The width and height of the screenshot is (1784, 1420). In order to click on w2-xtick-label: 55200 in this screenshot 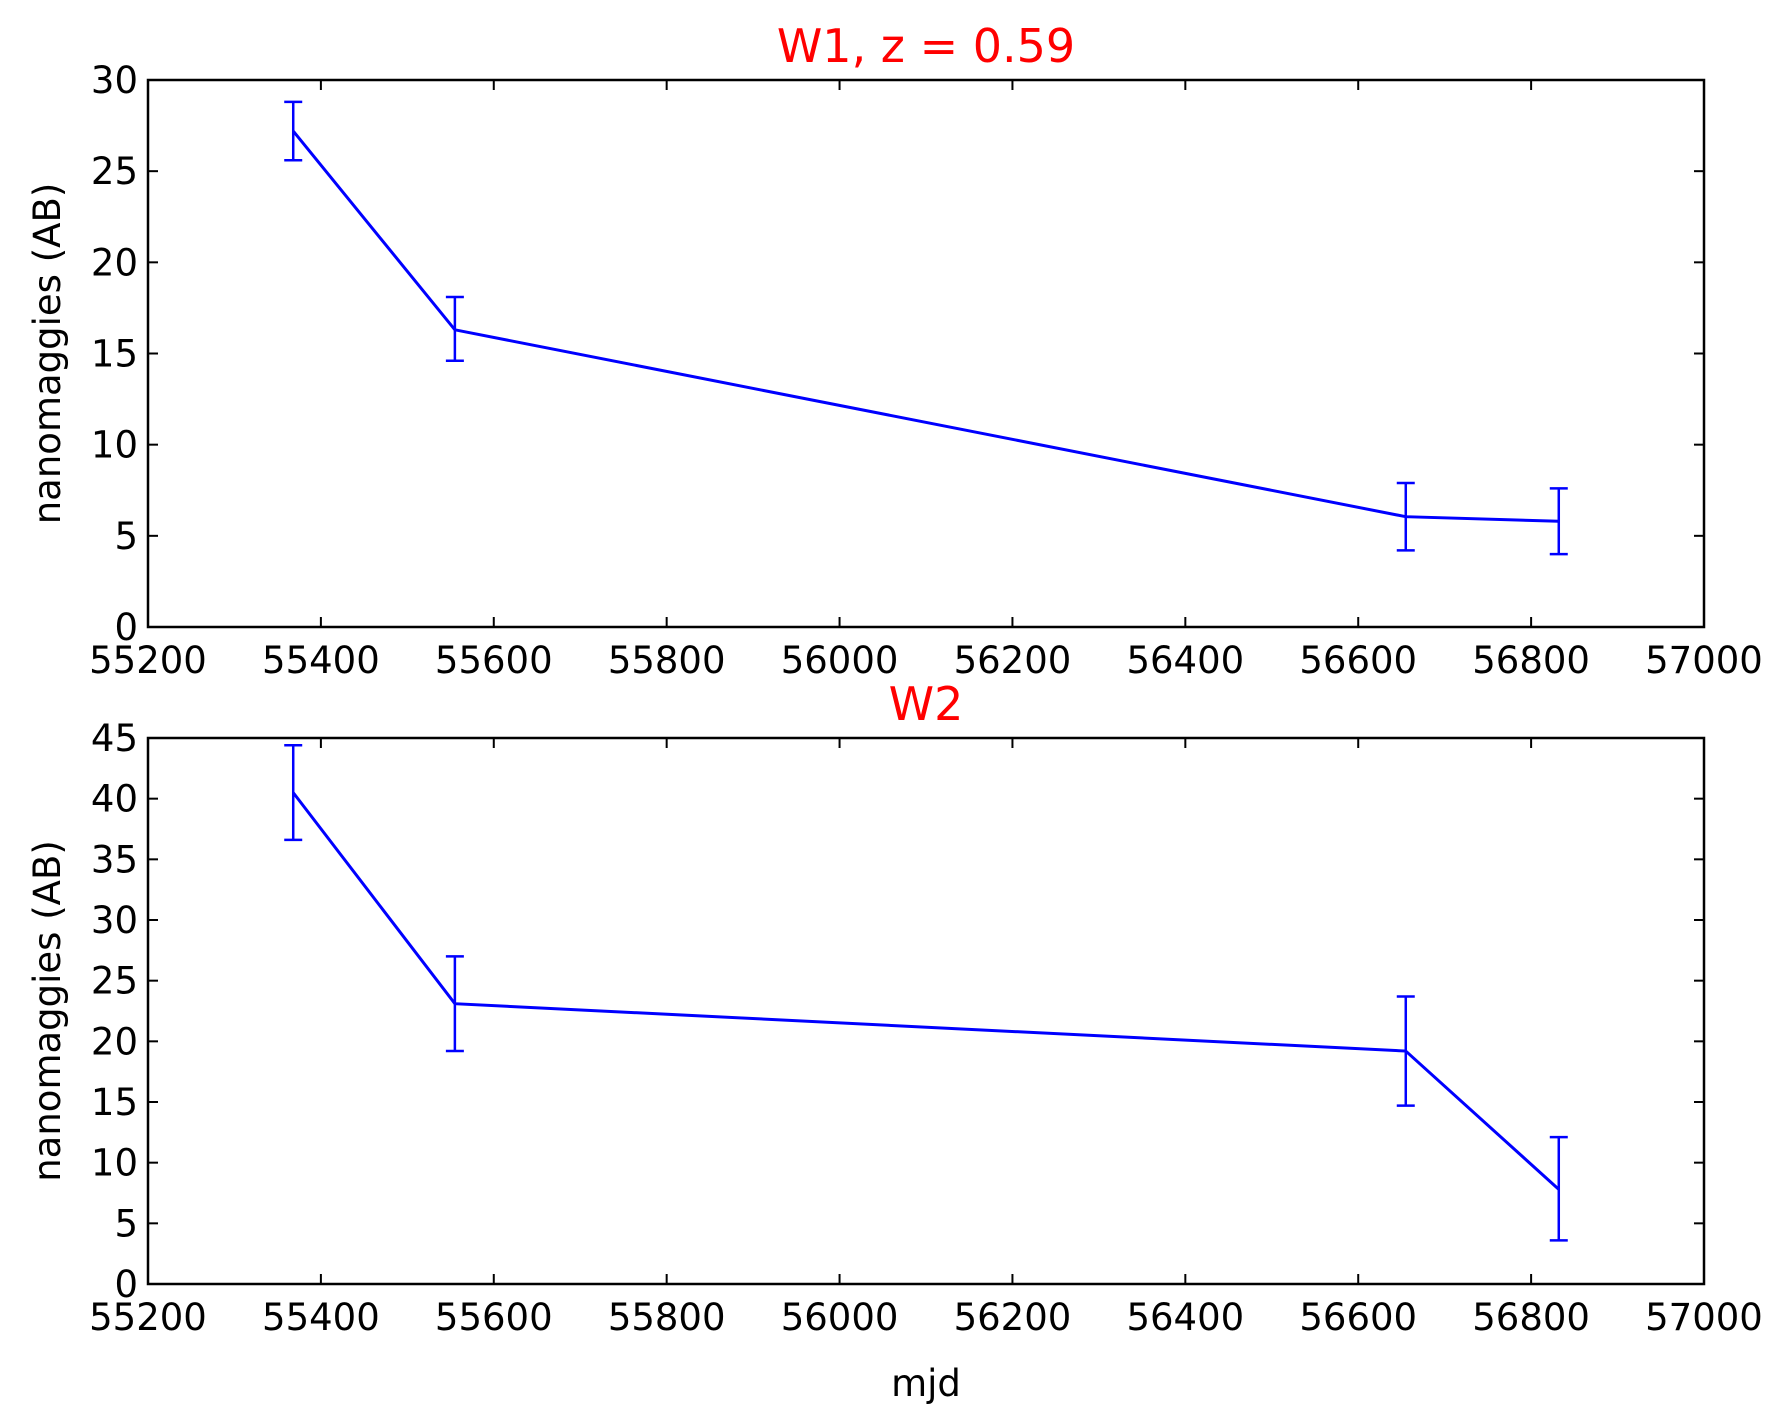, I will do `click(148, 1317)`.